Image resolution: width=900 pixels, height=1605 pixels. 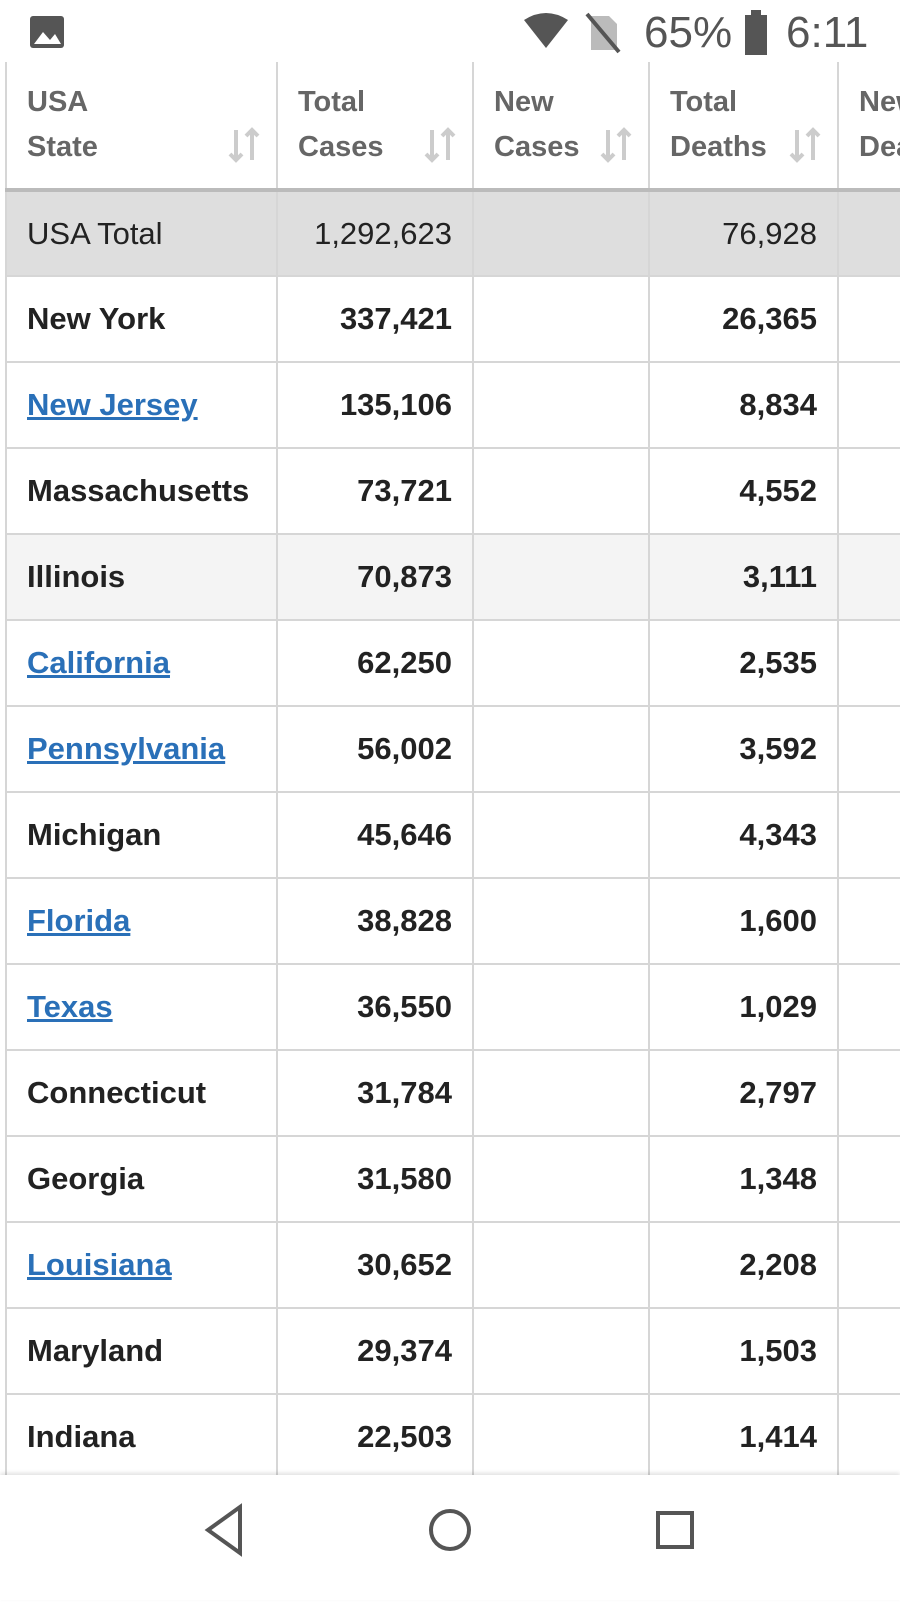 What do you see at coordinates (537, 124) in the screenshot?
I see `header-text: New Cases` at bounding box center [537, 124].